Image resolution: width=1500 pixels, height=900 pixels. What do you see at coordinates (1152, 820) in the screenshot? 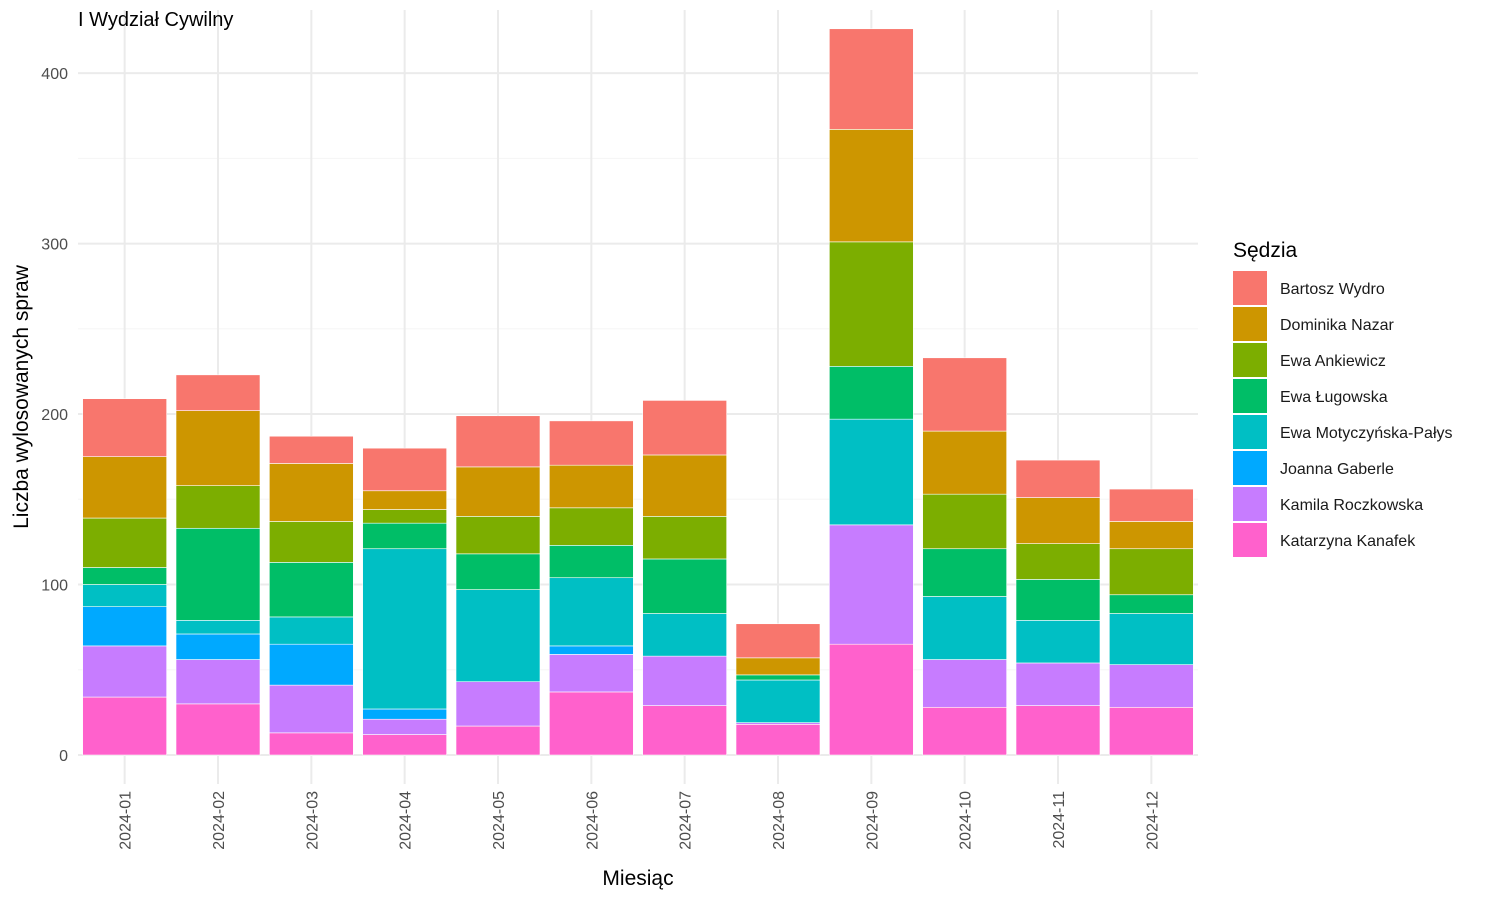
I see `x-tick-label: 2024-12` at bounding box center [1152, 820].